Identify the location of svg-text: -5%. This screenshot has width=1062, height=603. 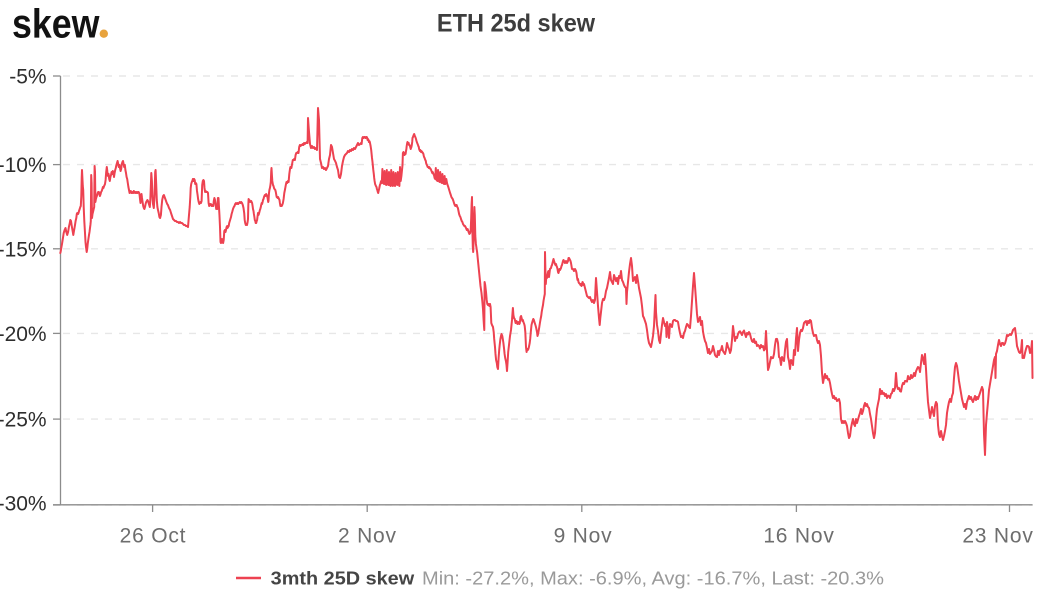
(27, 77).